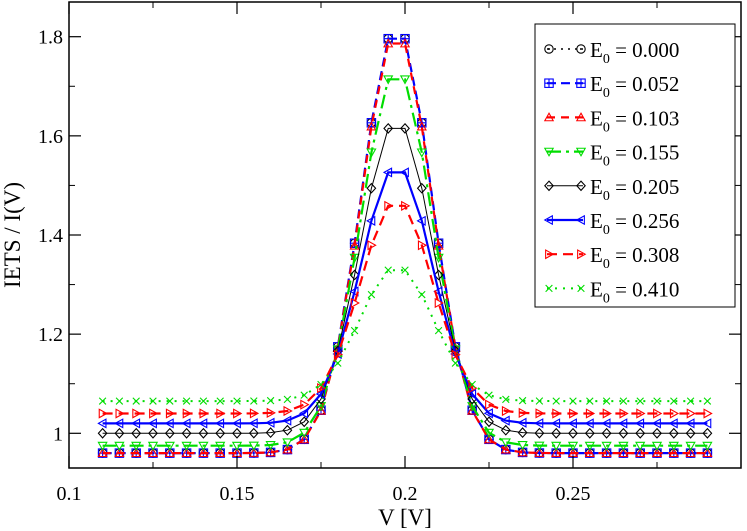  Describe the element at coordinates (58, 434) in the screenshot. I see `y-tick-label: 1` at that location.